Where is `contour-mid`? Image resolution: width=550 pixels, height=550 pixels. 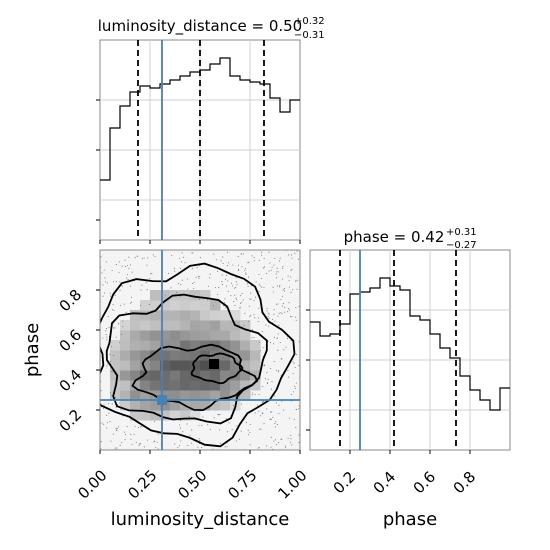
contour-mid is located at coordinates (186, 359).